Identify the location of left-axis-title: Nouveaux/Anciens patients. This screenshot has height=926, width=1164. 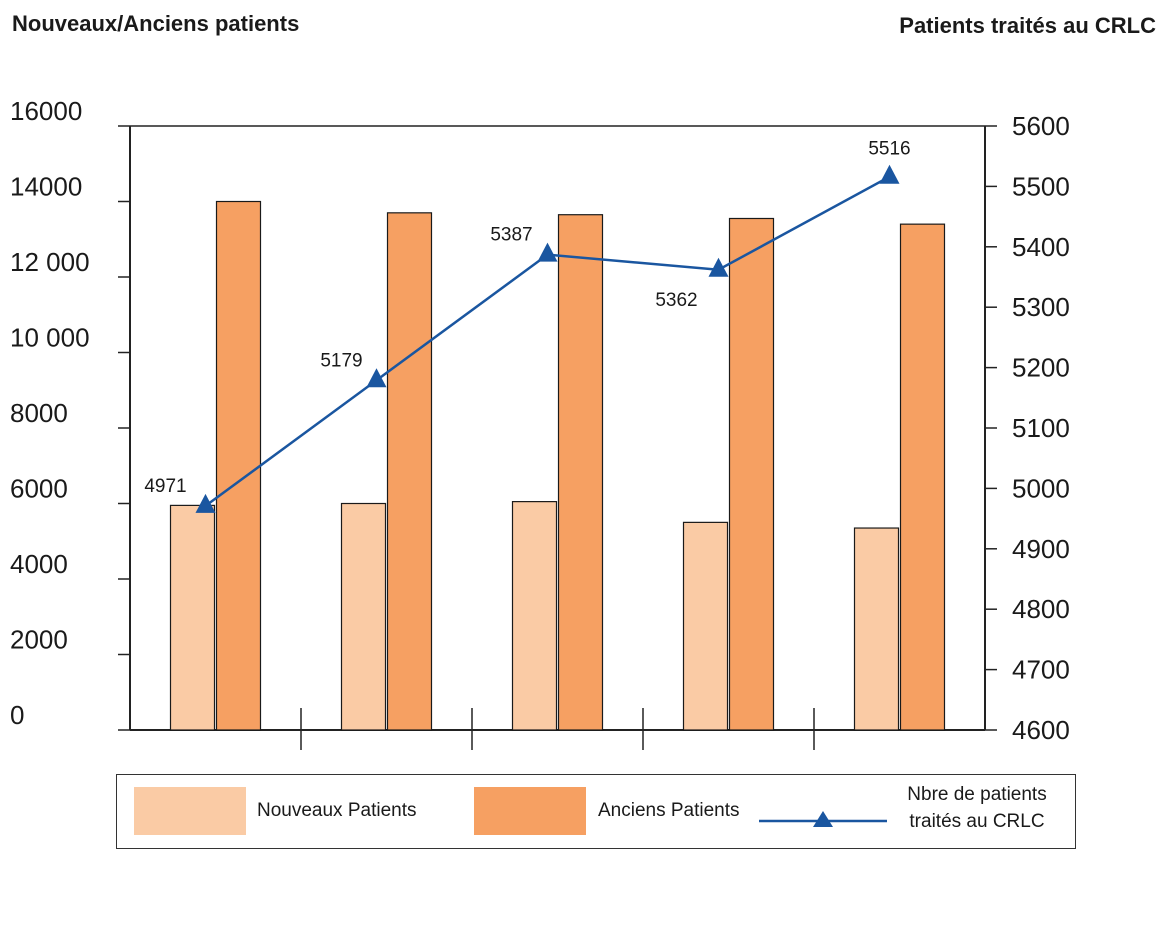
(156, 23).